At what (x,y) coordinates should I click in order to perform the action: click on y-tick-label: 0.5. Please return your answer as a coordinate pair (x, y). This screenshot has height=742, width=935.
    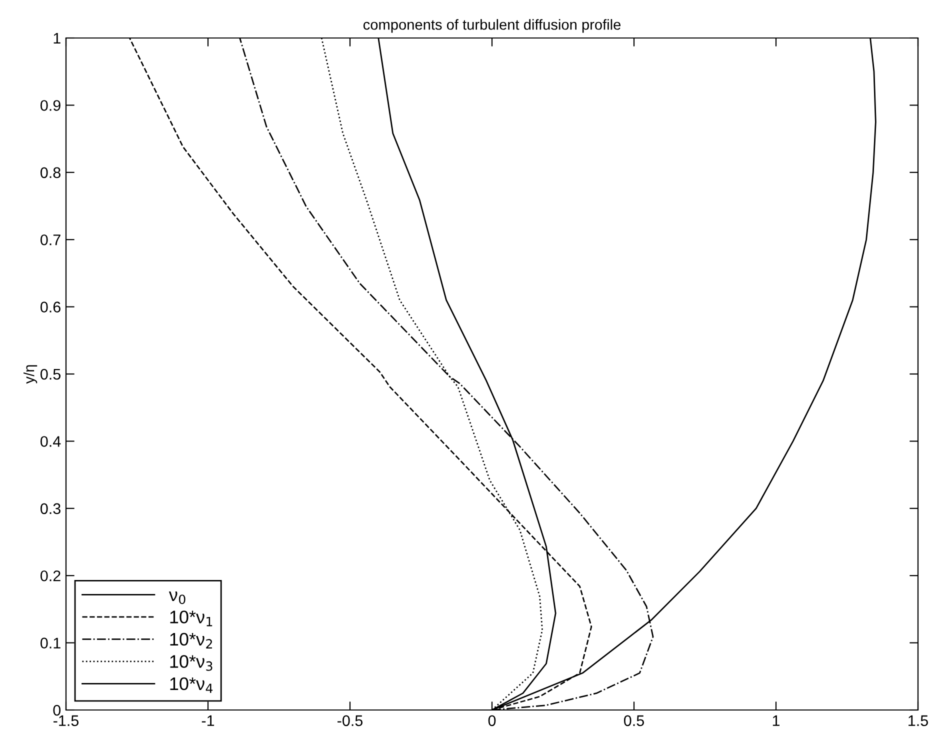
    Looking at the image, I should click on (50, 374).